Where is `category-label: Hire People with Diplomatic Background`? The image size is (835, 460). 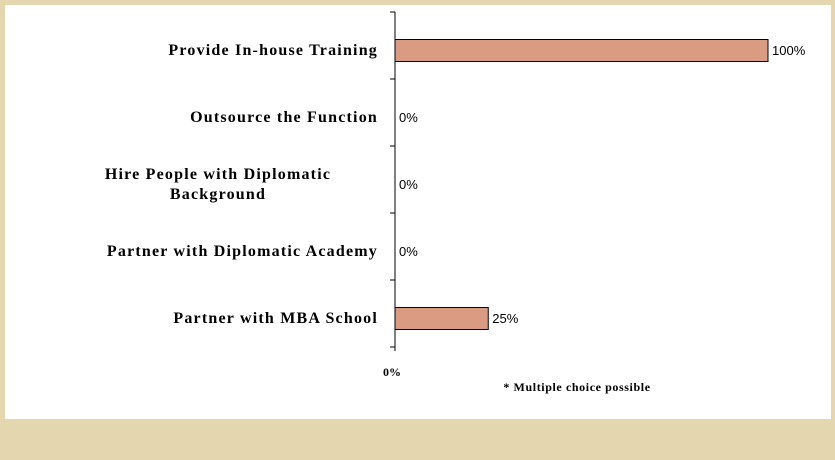
category-label: Hire People with Diplomatic Background is located at coordinates (218, 184).